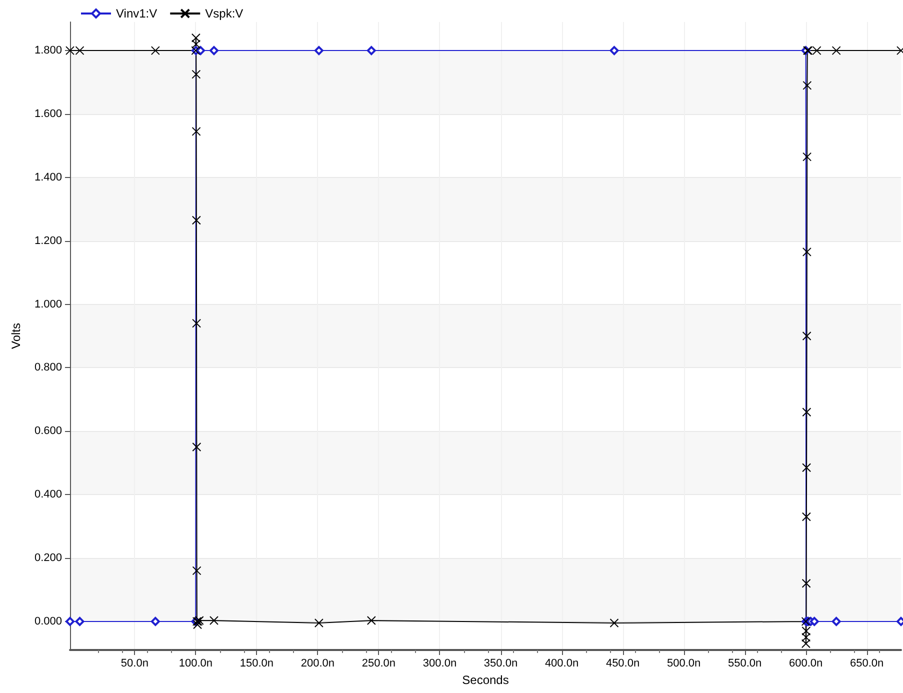 This screenshot has height=693, width=903. What do you see at coordinates (683, 664) in the screenshot?
I see `x-tick-label: 500.0n` at bounding box center [683, 664].